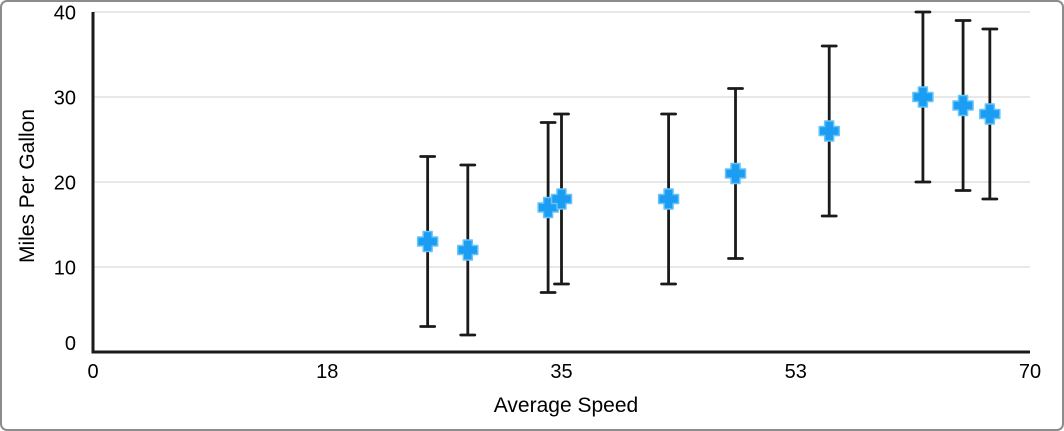 Image resolution: width=1064 pixels, height=431 pixels. I want to click on x-tick-label: 53, so click(796, 372).